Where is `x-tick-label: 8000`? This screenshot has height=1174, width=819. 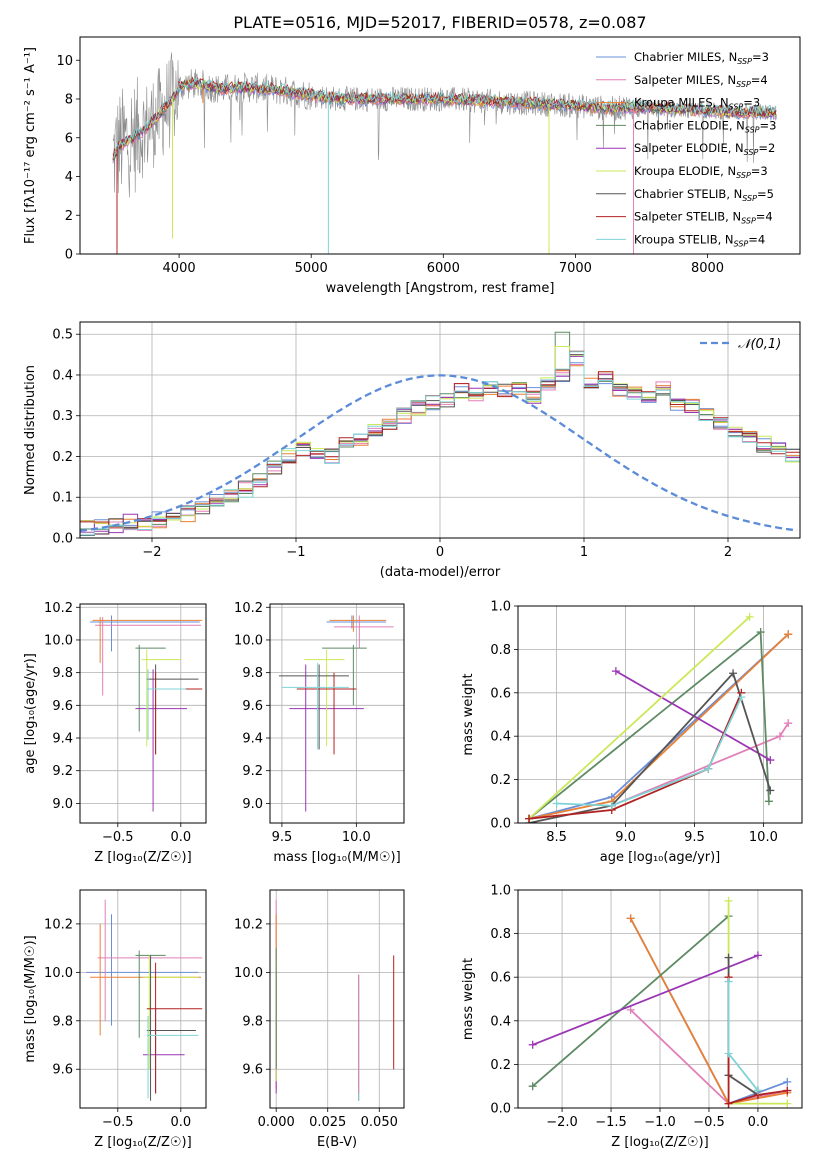
x-tick-label: 8000 is located at coordinates (707, 268).